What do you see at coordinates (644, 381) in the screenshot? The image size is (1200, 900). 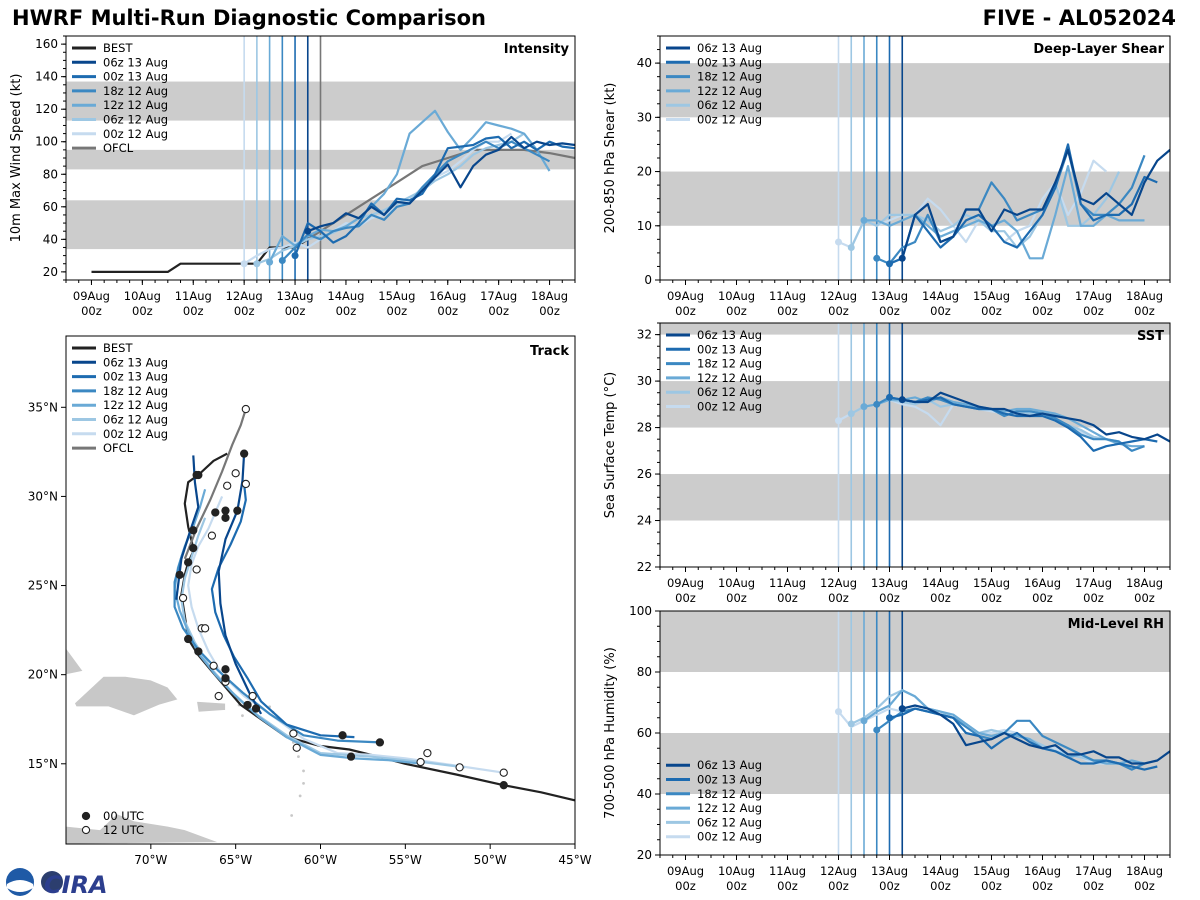 I see `y-tick-label: 30` at bounding box center [644, 381].